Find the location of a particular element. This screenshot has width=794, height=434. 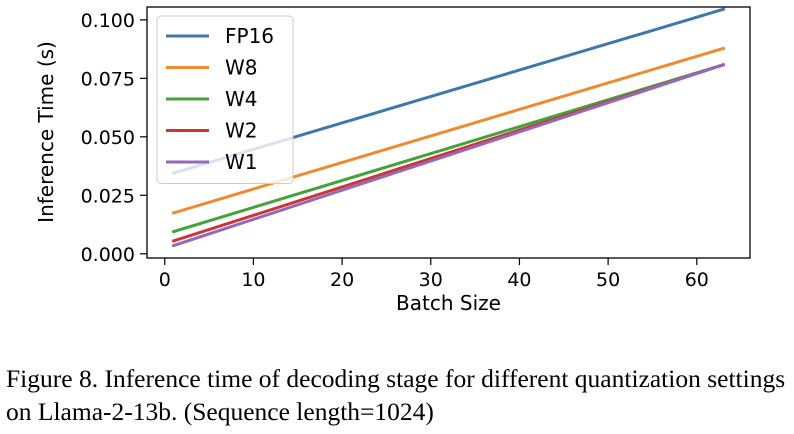

y-tick-label: 0.075 is located at coordinates (108, 79).